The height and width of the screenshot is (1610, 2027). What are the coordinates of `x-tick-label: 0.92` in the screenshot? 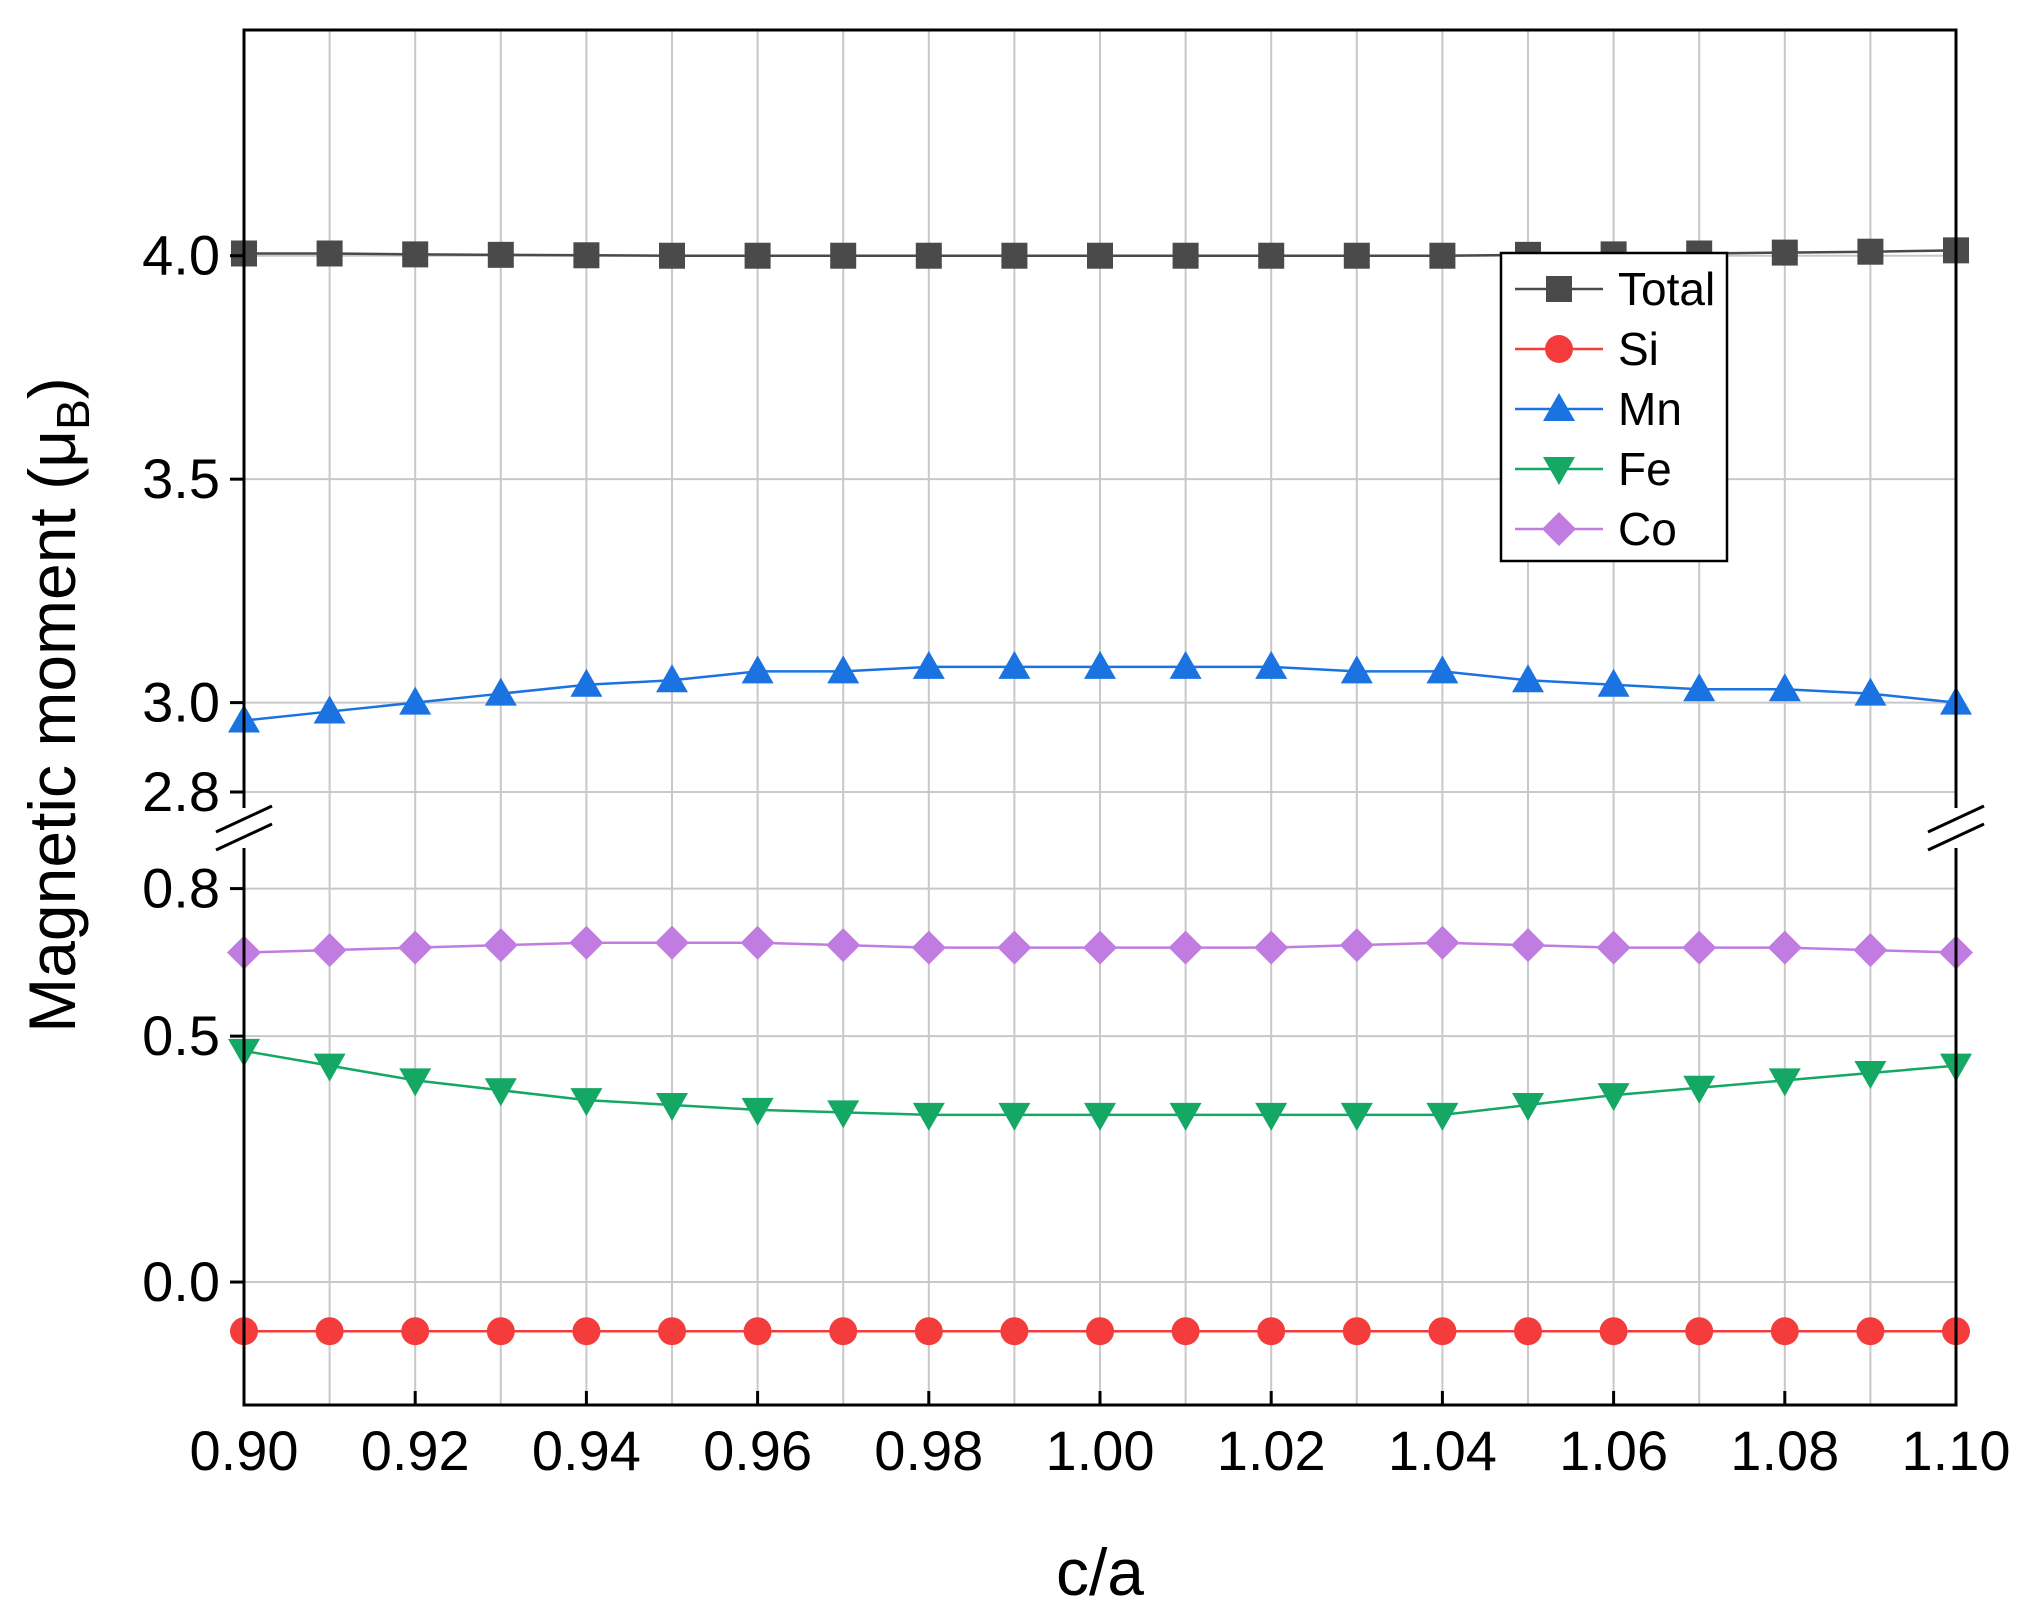 It's located at (415, 1450).